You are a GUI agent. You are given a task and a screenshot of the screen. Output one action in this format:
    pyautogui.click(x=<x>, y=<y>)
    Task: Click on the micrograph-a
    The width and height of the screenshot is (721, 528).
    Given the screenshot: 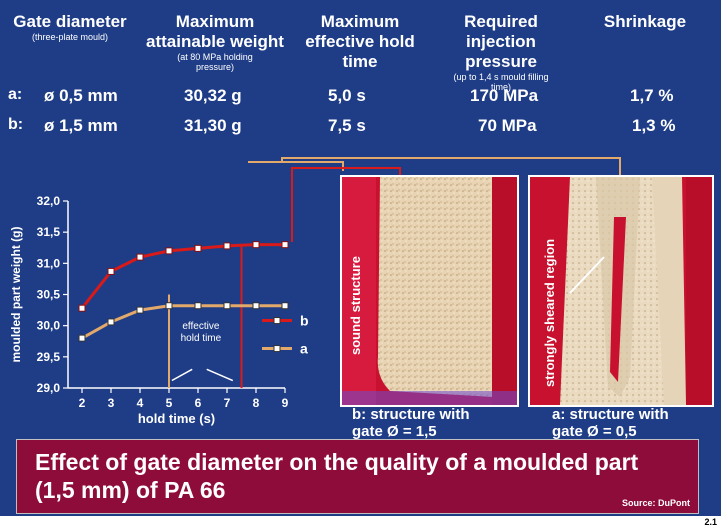 What is the action you would take?
    pyautogui.click(x=621, y=291)
    